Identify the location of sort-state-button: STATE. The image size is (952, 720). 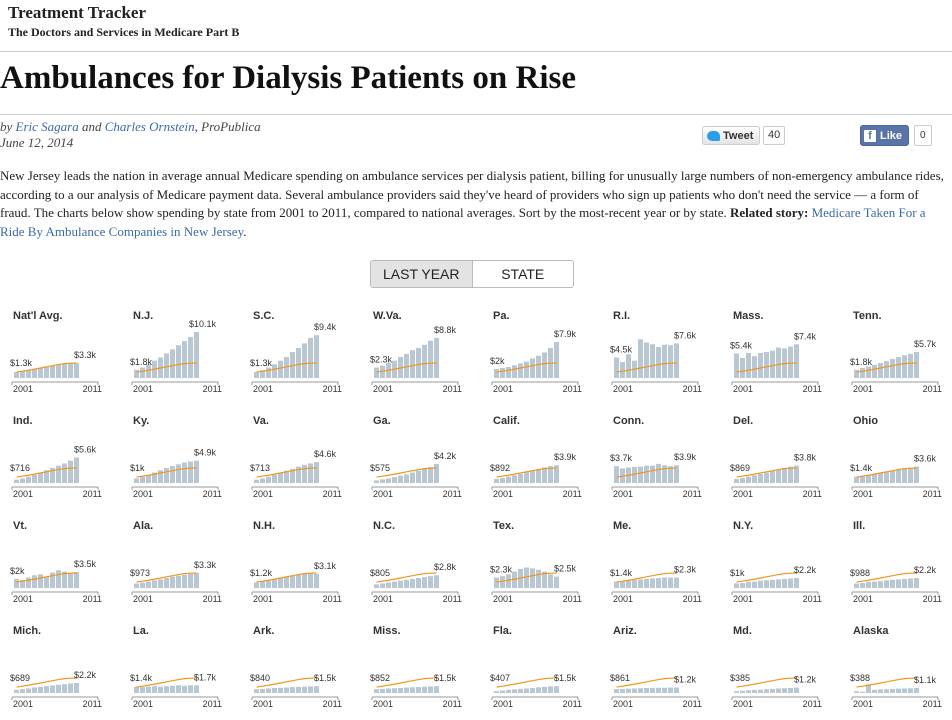
(523, 274).